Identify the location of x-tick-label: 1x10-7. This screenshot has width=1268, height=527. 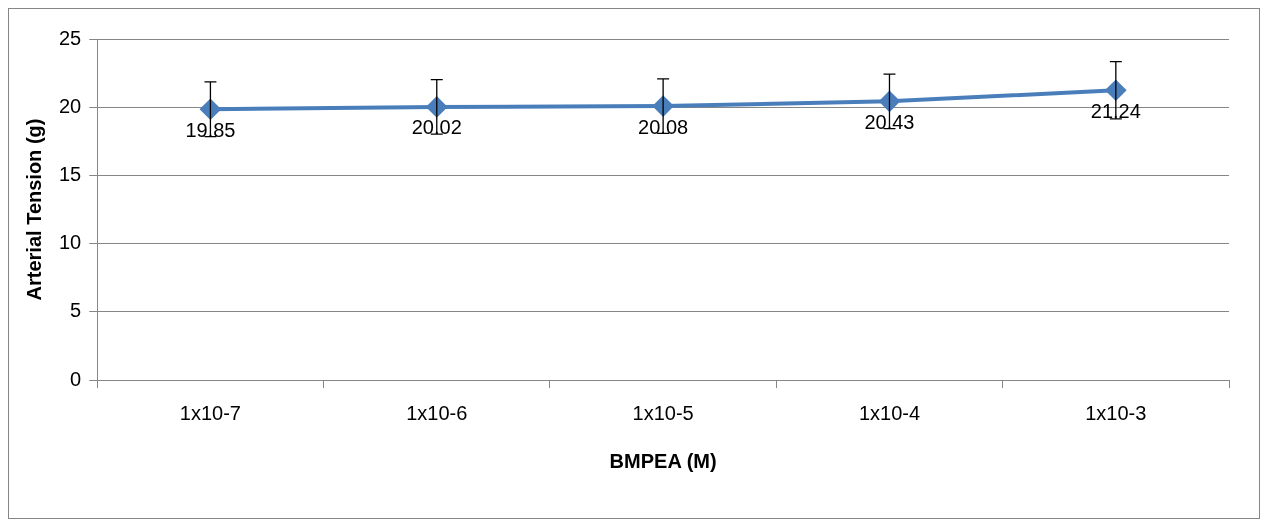
(210, 412).